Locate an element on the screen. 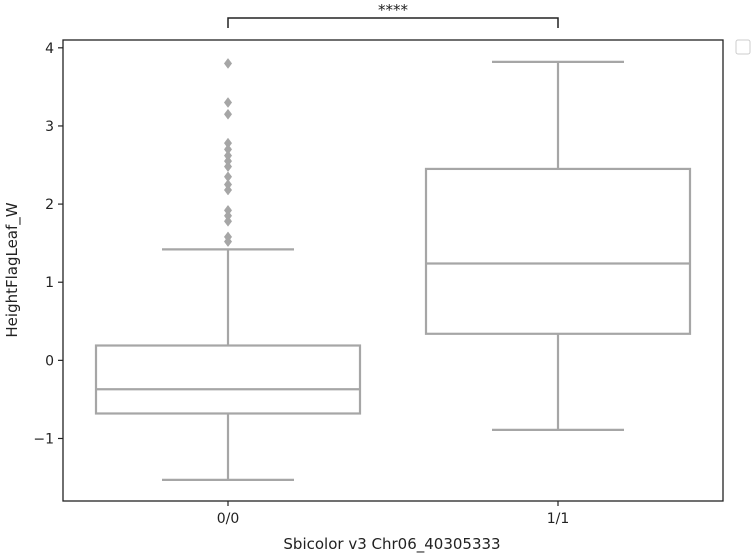 The image size is (754, 555). y-tick-label: 3 is located at coordinates (49, 127).